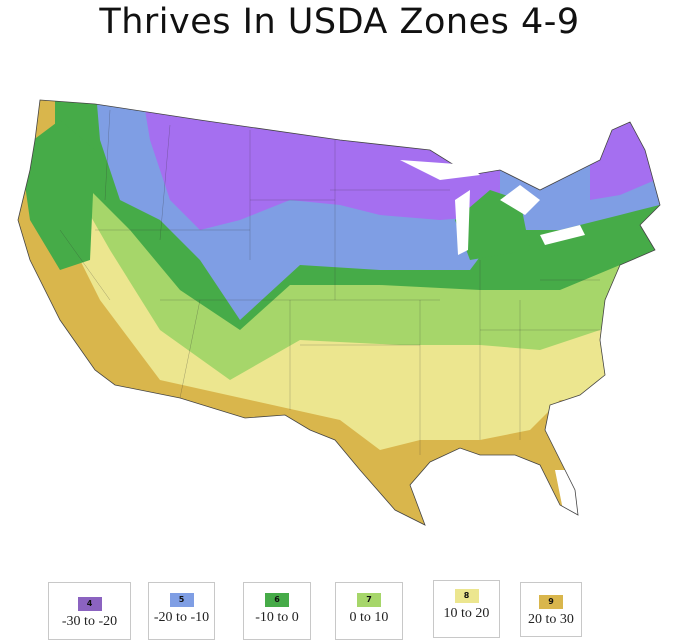 The image size is (679, 643). Describe the element at coordinates (551, 619) in the screenshot. I see `zone-9-range: 20 to 30` at that location.